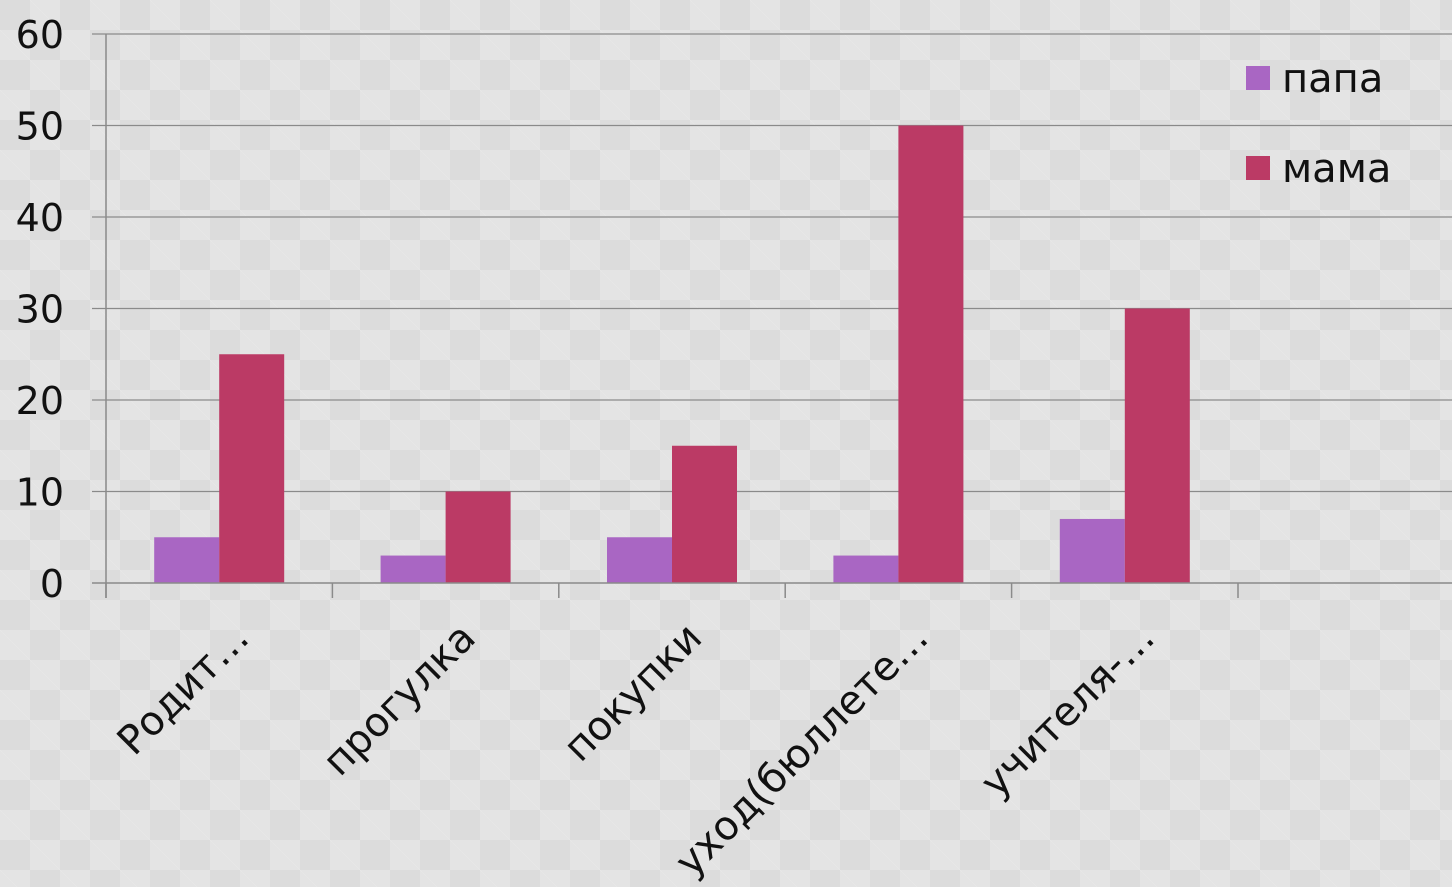  Describe the element at coordinates (1318, 124) in the screenshot. I see `legend: папа мама` at that location.